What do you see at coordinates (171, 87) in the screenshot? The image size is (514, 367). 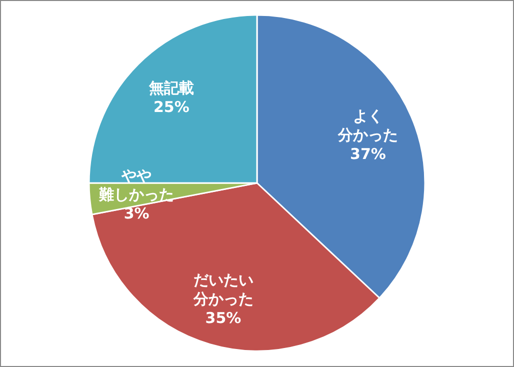 I see `slice-label: 無記載` at bounding box center [171, 87].